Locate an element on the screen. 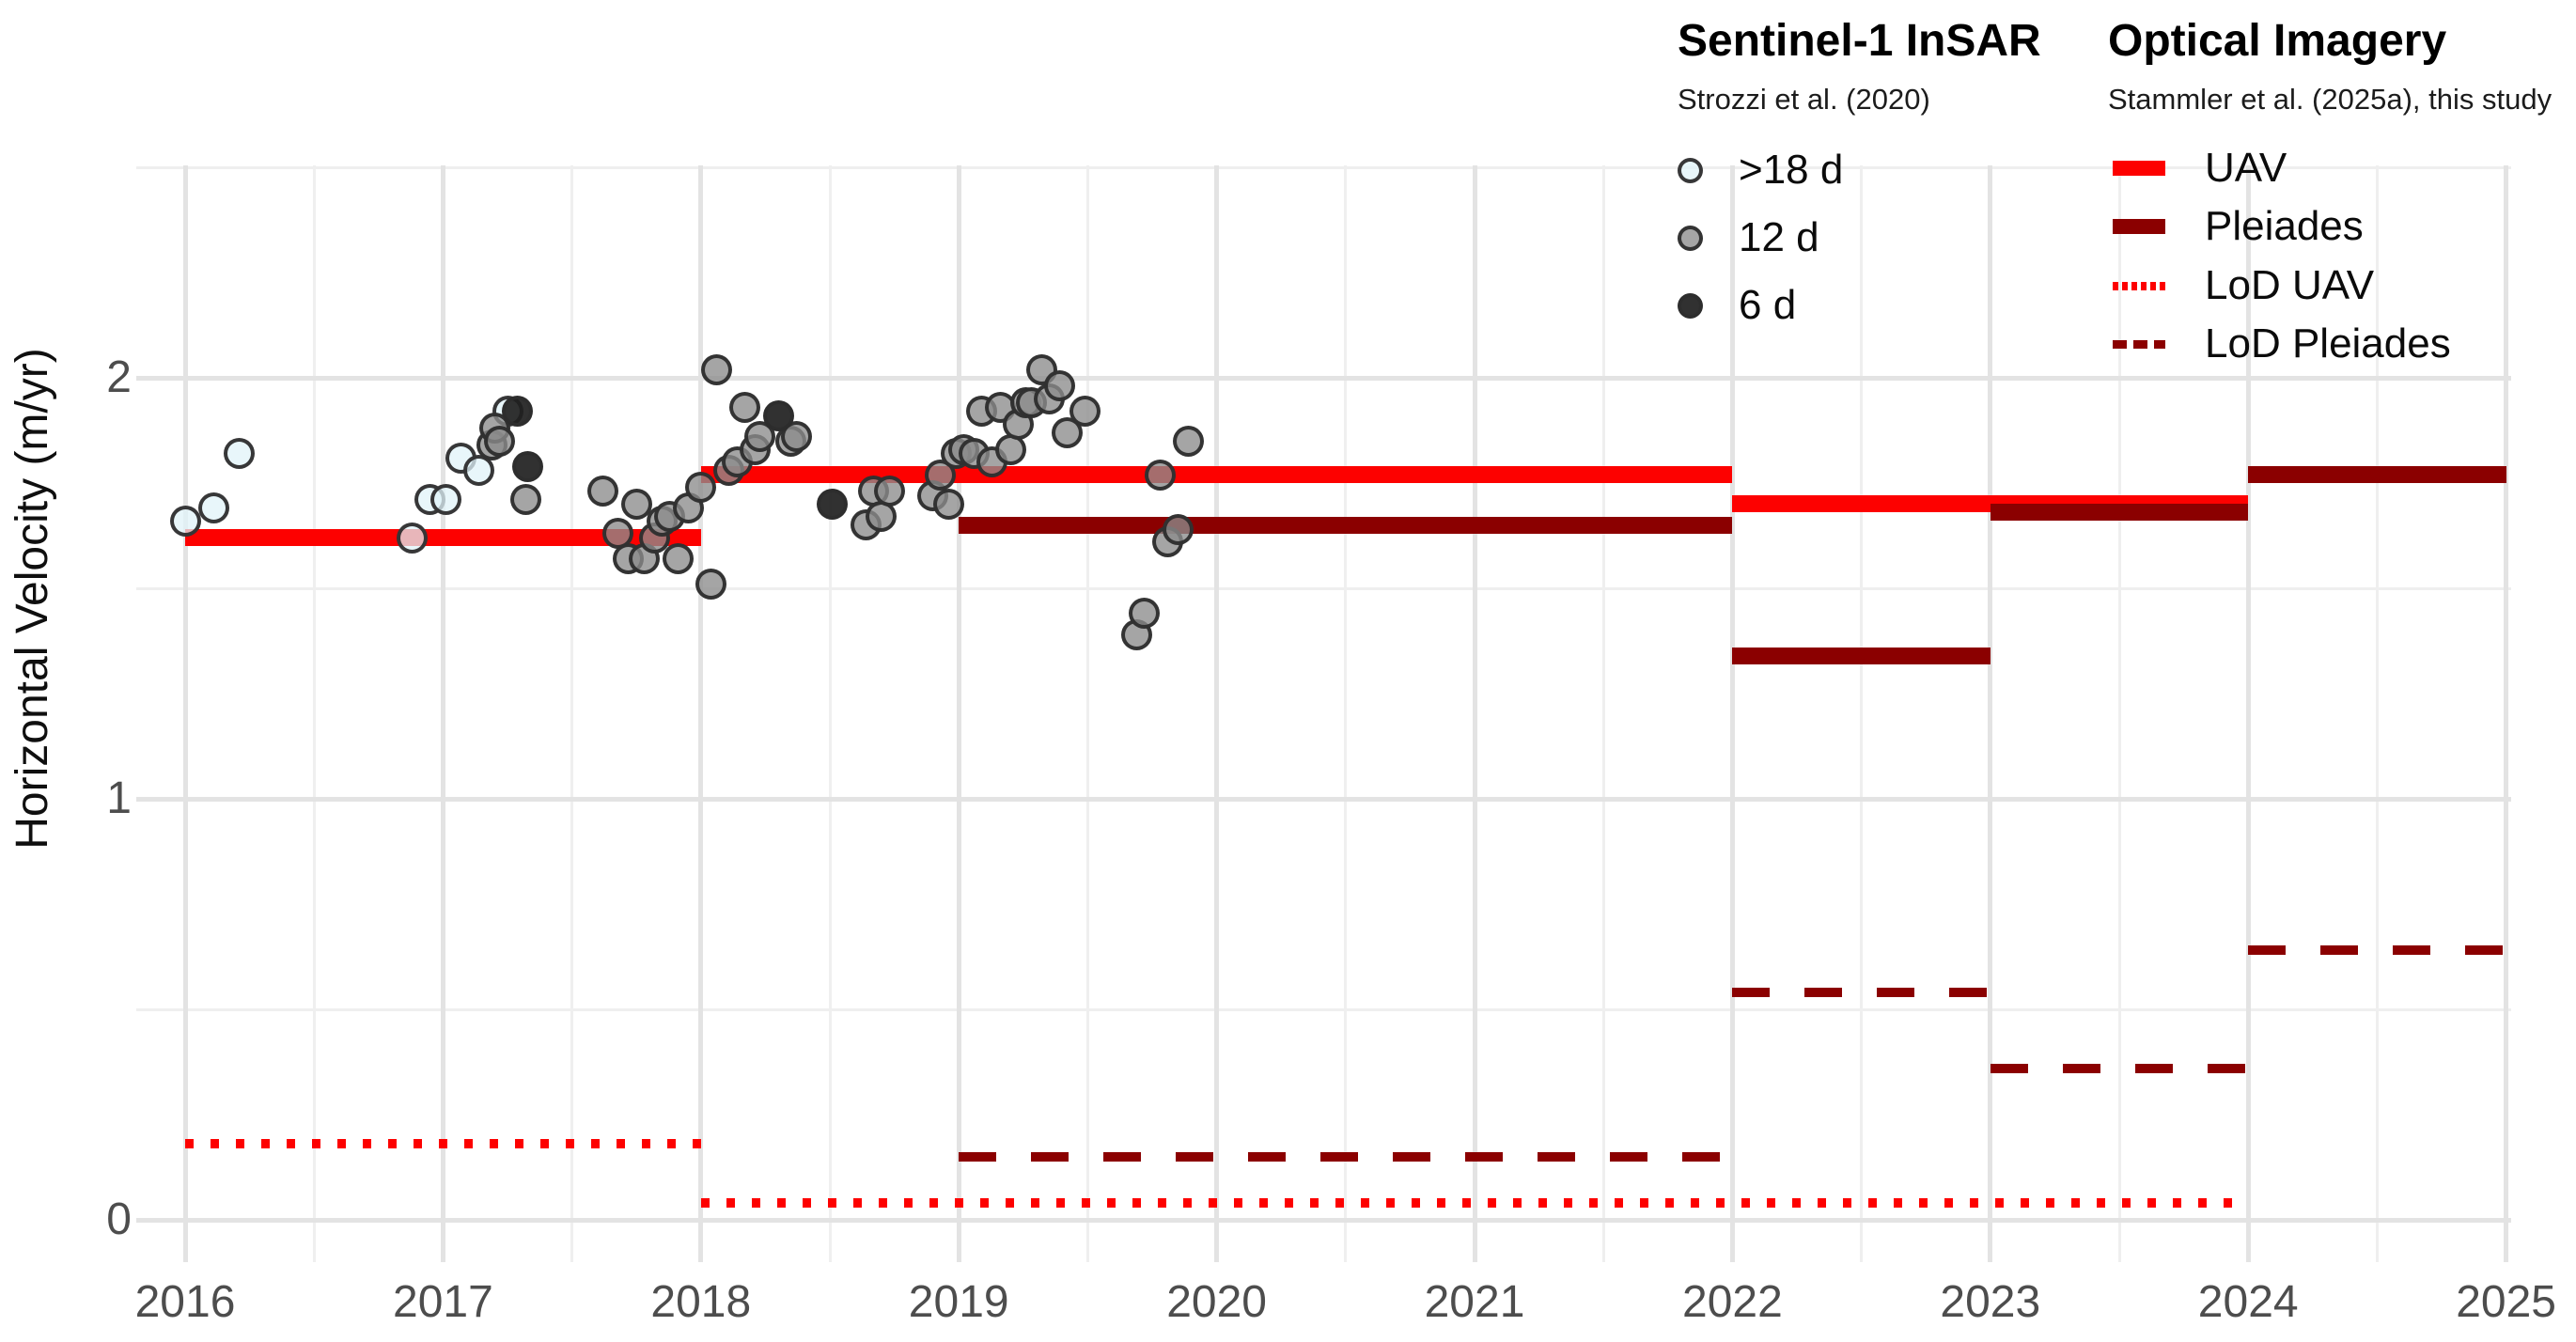 The height and width of the screenshot is (1342, 2576). legend-item-uav: UAV is located at coordinates (2200, 168).